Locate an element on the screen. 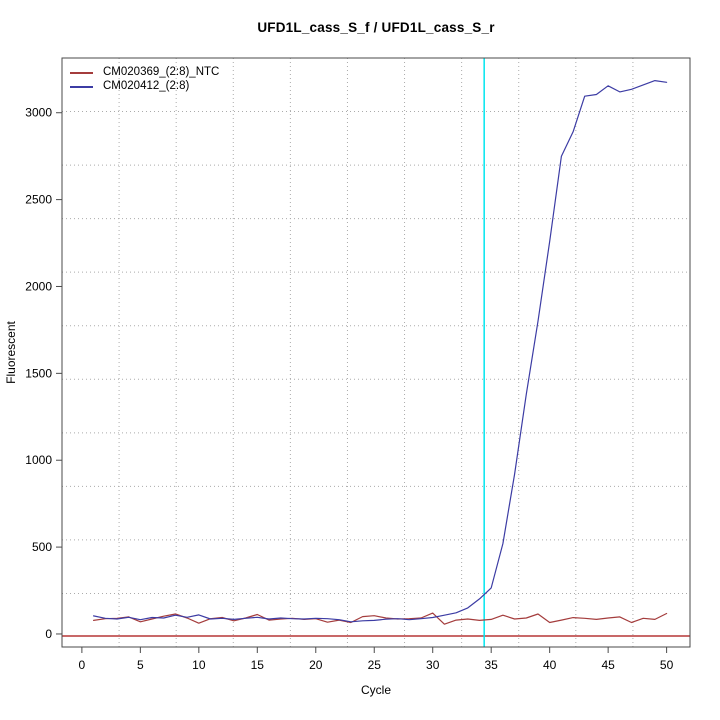 Image resolution: width=720 pixels, height=720 pixels. legend-line-swatch-sample is located at coordinates (81, 86).